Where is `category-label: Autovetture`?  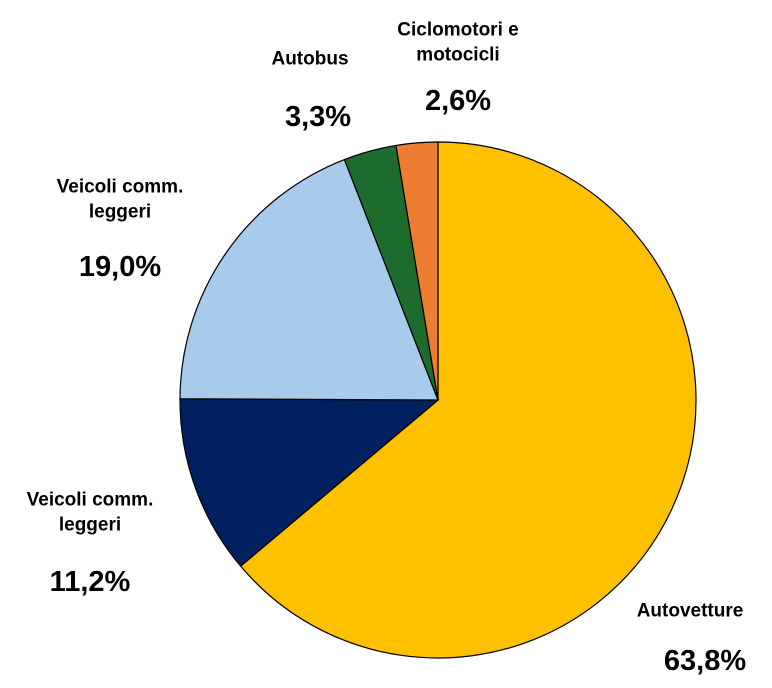
category-label: Autovetture is located at coordinates (690, 611).